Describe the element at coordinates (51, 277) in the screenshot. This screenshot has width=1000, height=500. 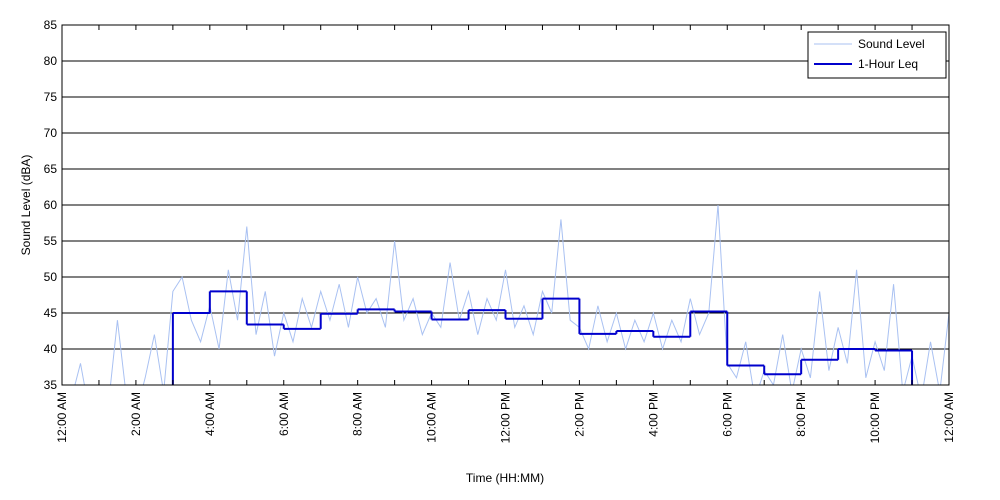
I see `y-tick-label: 50` at that location.